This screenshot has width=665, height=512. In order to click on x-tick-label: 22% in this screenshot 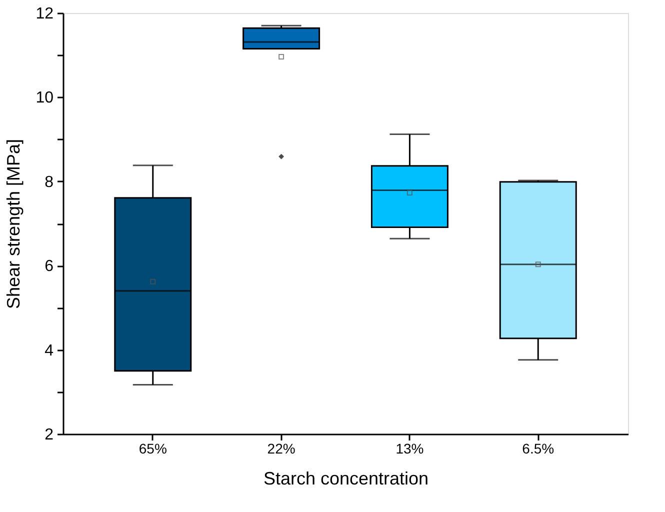, I will do `click(281, 448)`.